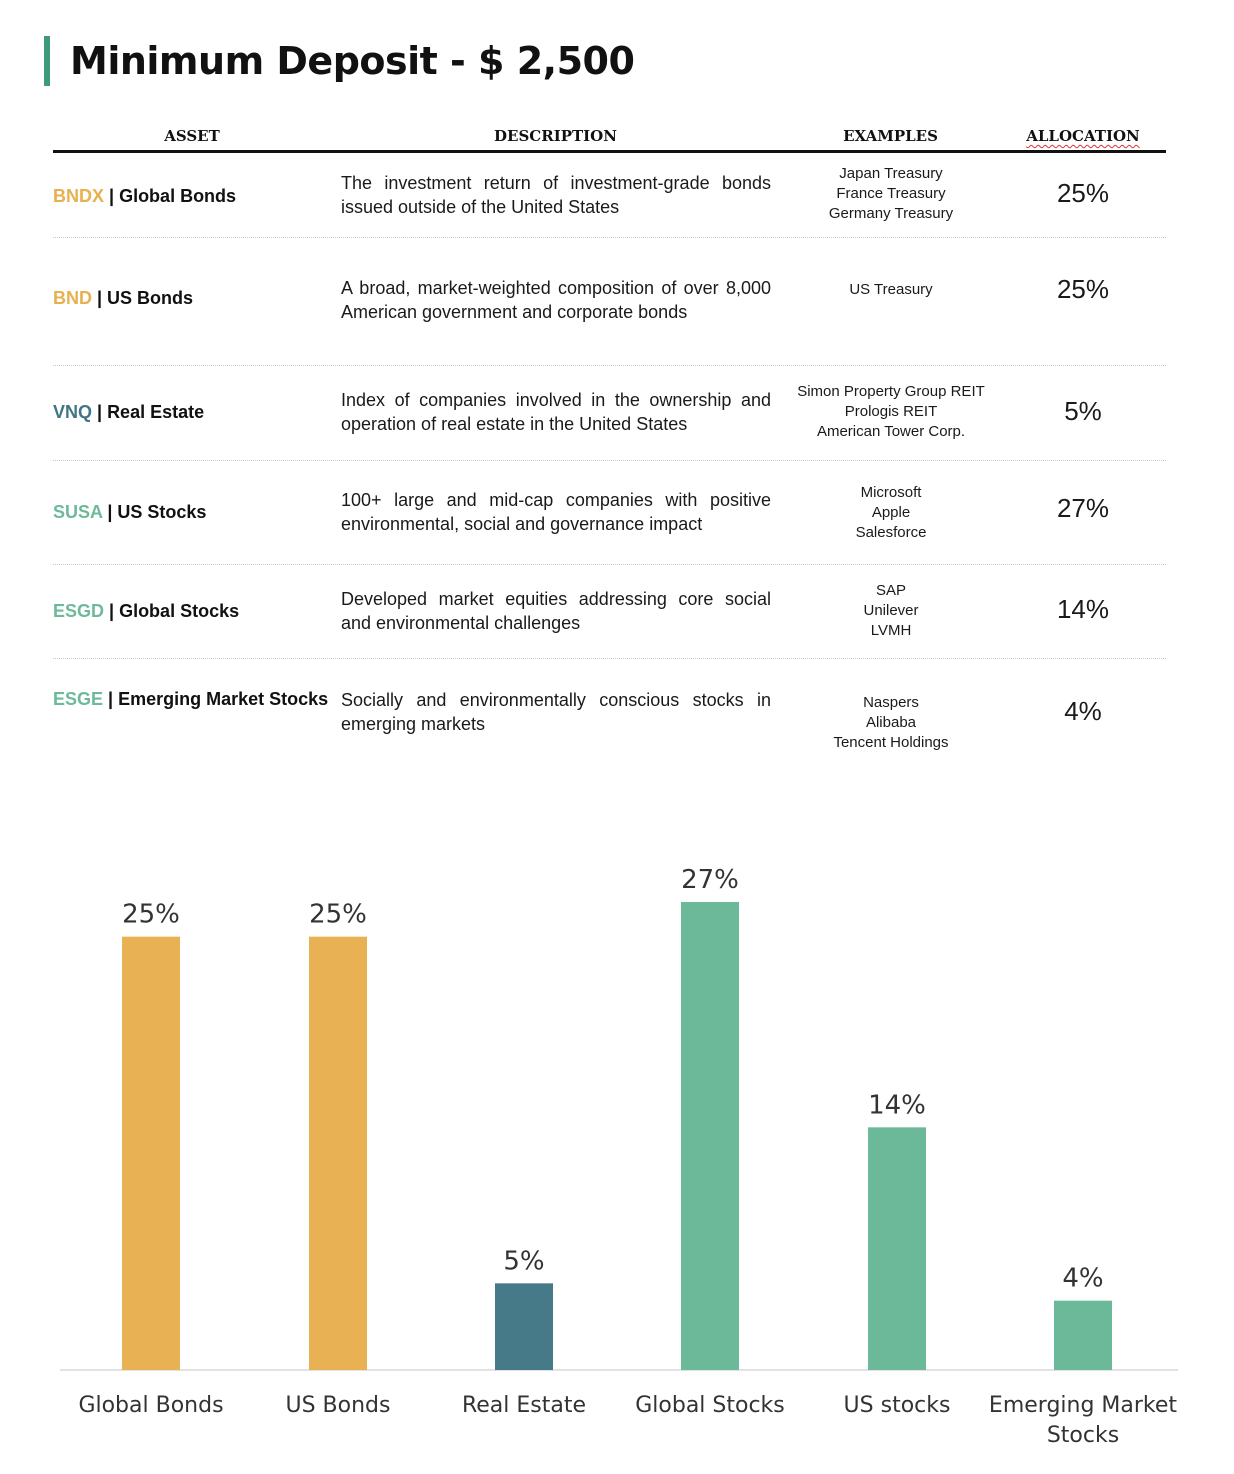 Image resolution: width=1234 pixels, height=1474 pixels. I want to click on asset-name: US Bonds, so click(150, 298).